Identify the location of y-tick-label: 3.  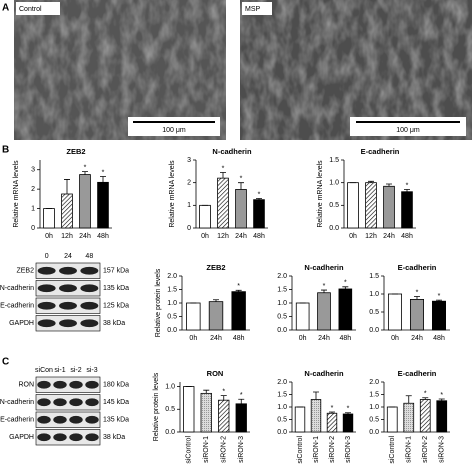
(189, 160).